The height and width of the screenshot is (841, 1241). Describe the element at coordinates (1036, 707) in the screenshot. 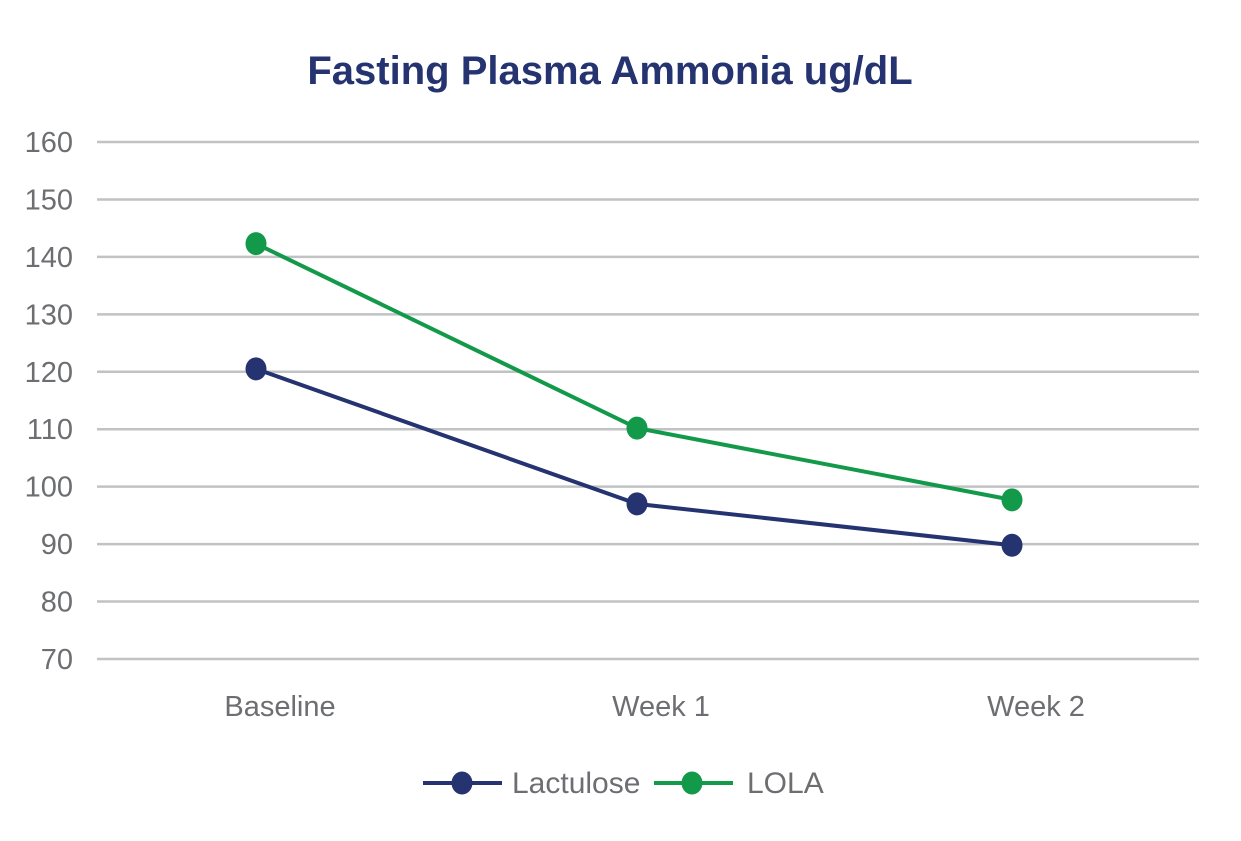

I see `x-tick-label: Week 2` at that location.